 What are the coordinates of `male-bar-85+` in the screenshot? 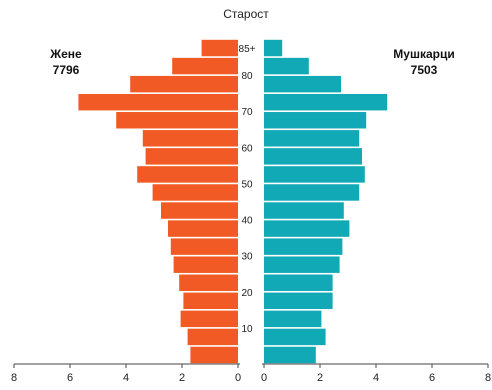 It's located at (273, 48).